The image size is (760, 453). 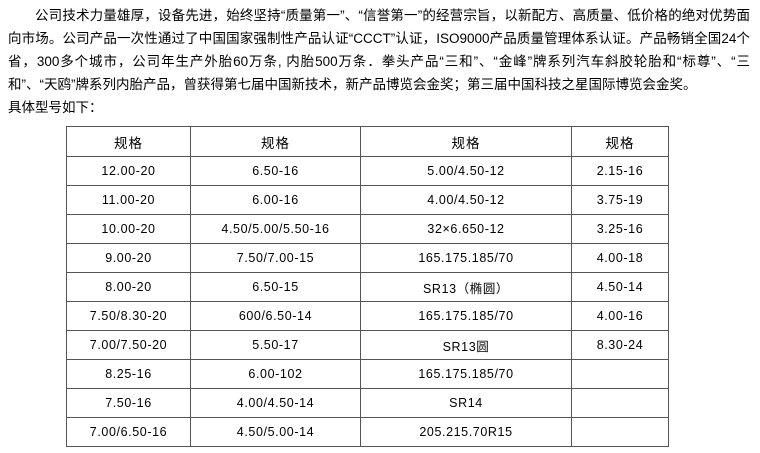 I want to click on column-header-2: 规格, so click(x=275, y=141).